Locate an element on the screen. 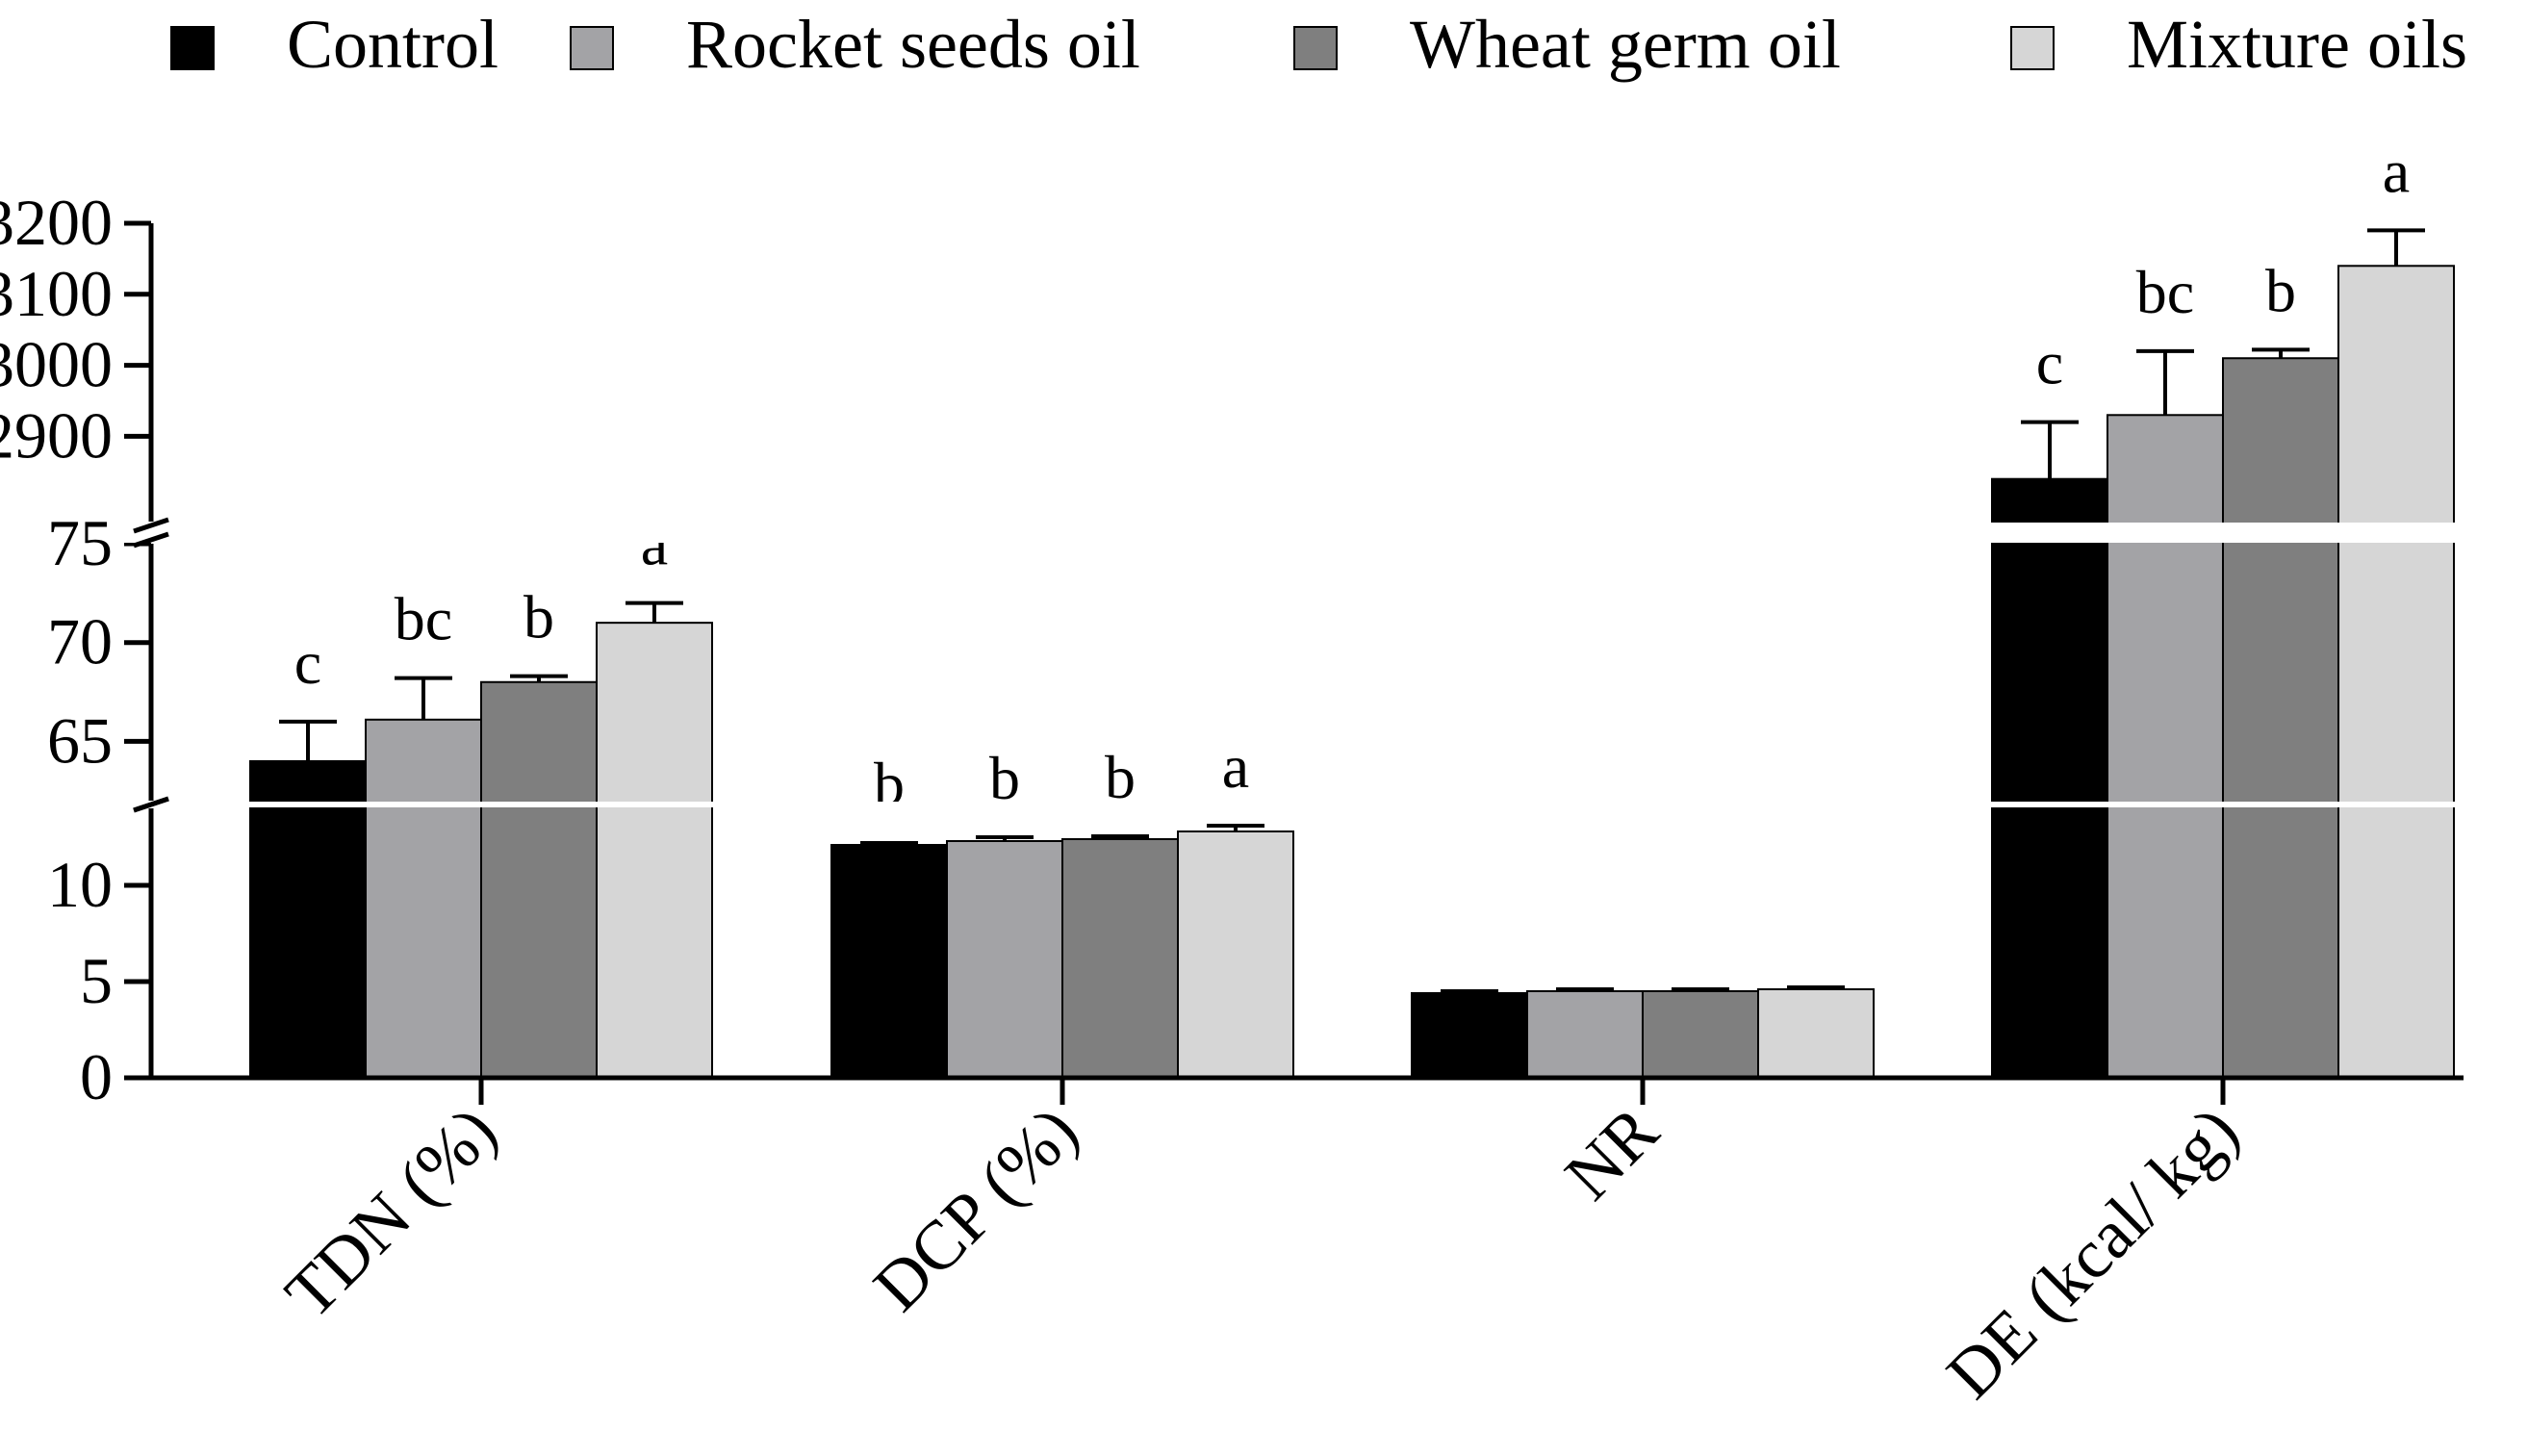 The image size is (2528, 1456). bar-nr-wheat-germ-oil is located at coordinates (1700, 1034).